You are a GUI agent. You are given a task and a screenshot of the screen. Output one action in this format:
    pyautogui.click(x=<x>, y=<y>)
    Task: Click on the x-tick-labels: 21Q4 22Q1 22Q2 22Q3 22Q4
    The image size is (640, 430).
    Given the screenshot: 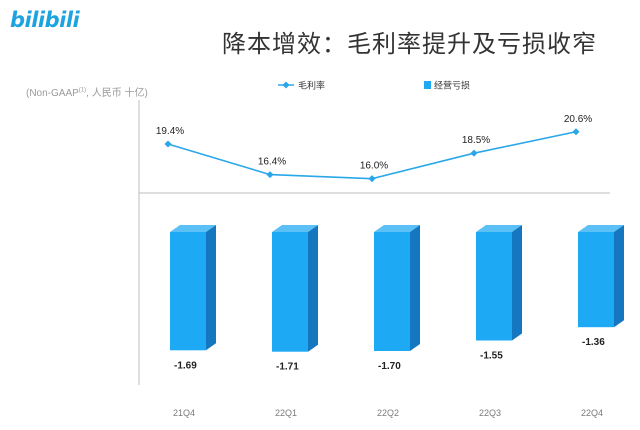 What is the action you would take?
    pyautogui.click(x=388, y=413)
    